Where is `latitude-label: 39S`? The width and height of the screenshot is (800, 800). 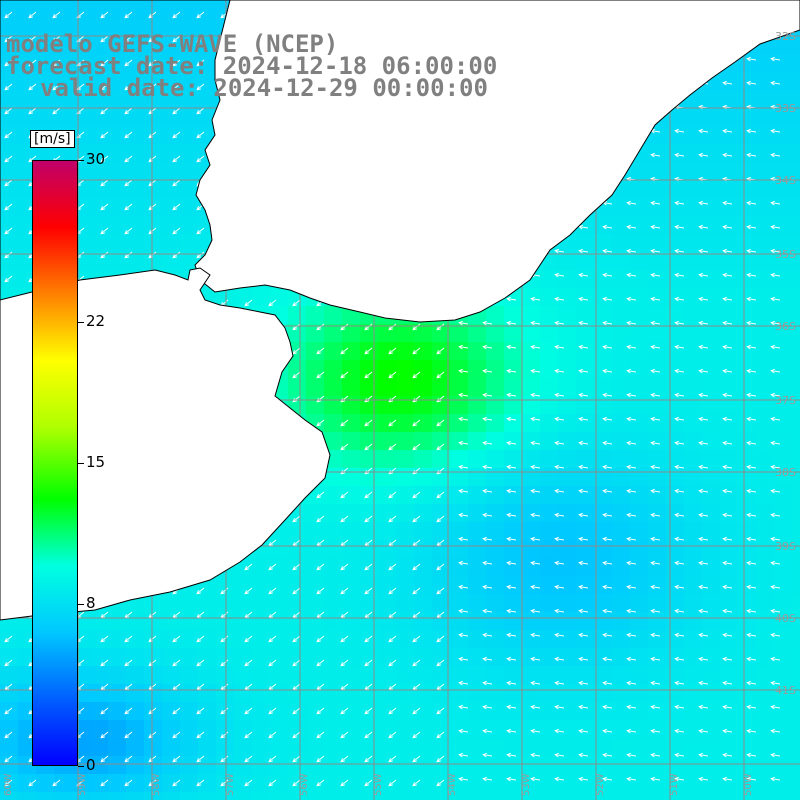
latitude-label: 39S is located at coordinates (785, 546).